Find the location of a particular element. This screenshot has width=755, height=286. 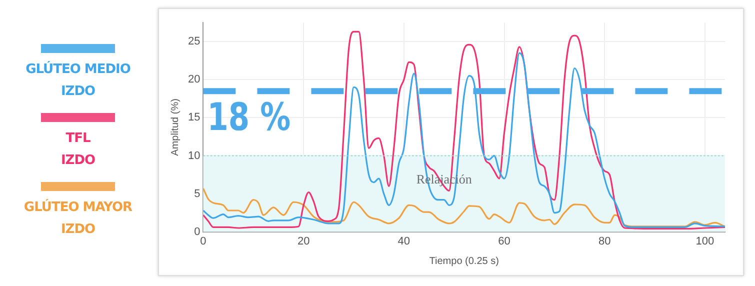

y-tick-label: 0 is located at coordinates (197, 232).